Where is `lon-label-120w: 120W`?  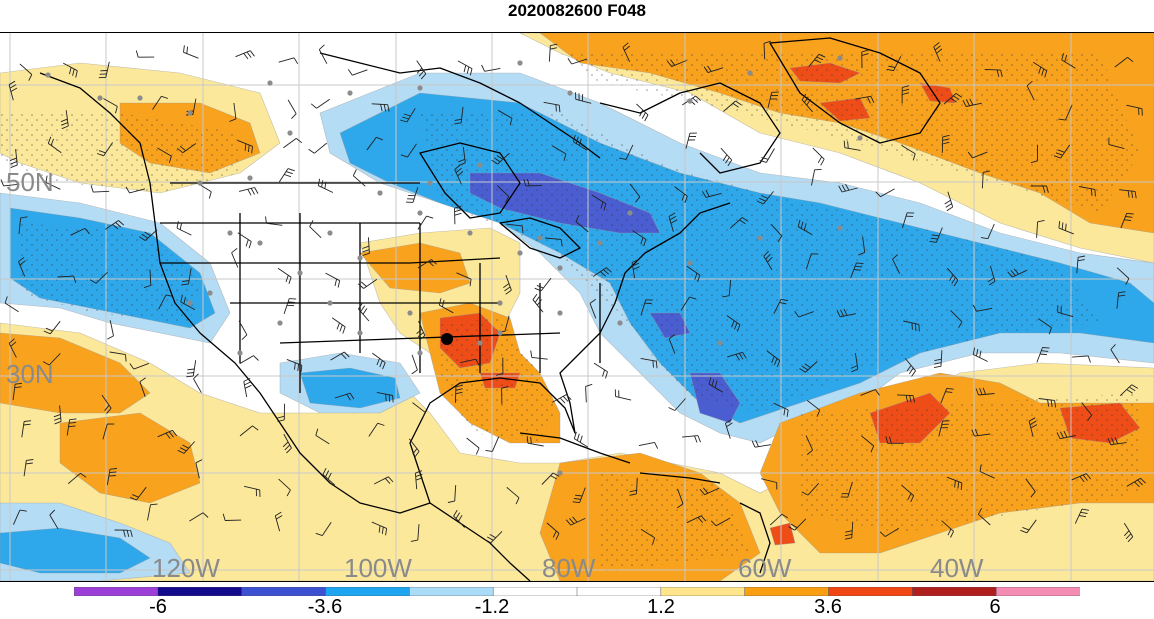 lon-label-120w: 120W is located at coordinates (186, 567).